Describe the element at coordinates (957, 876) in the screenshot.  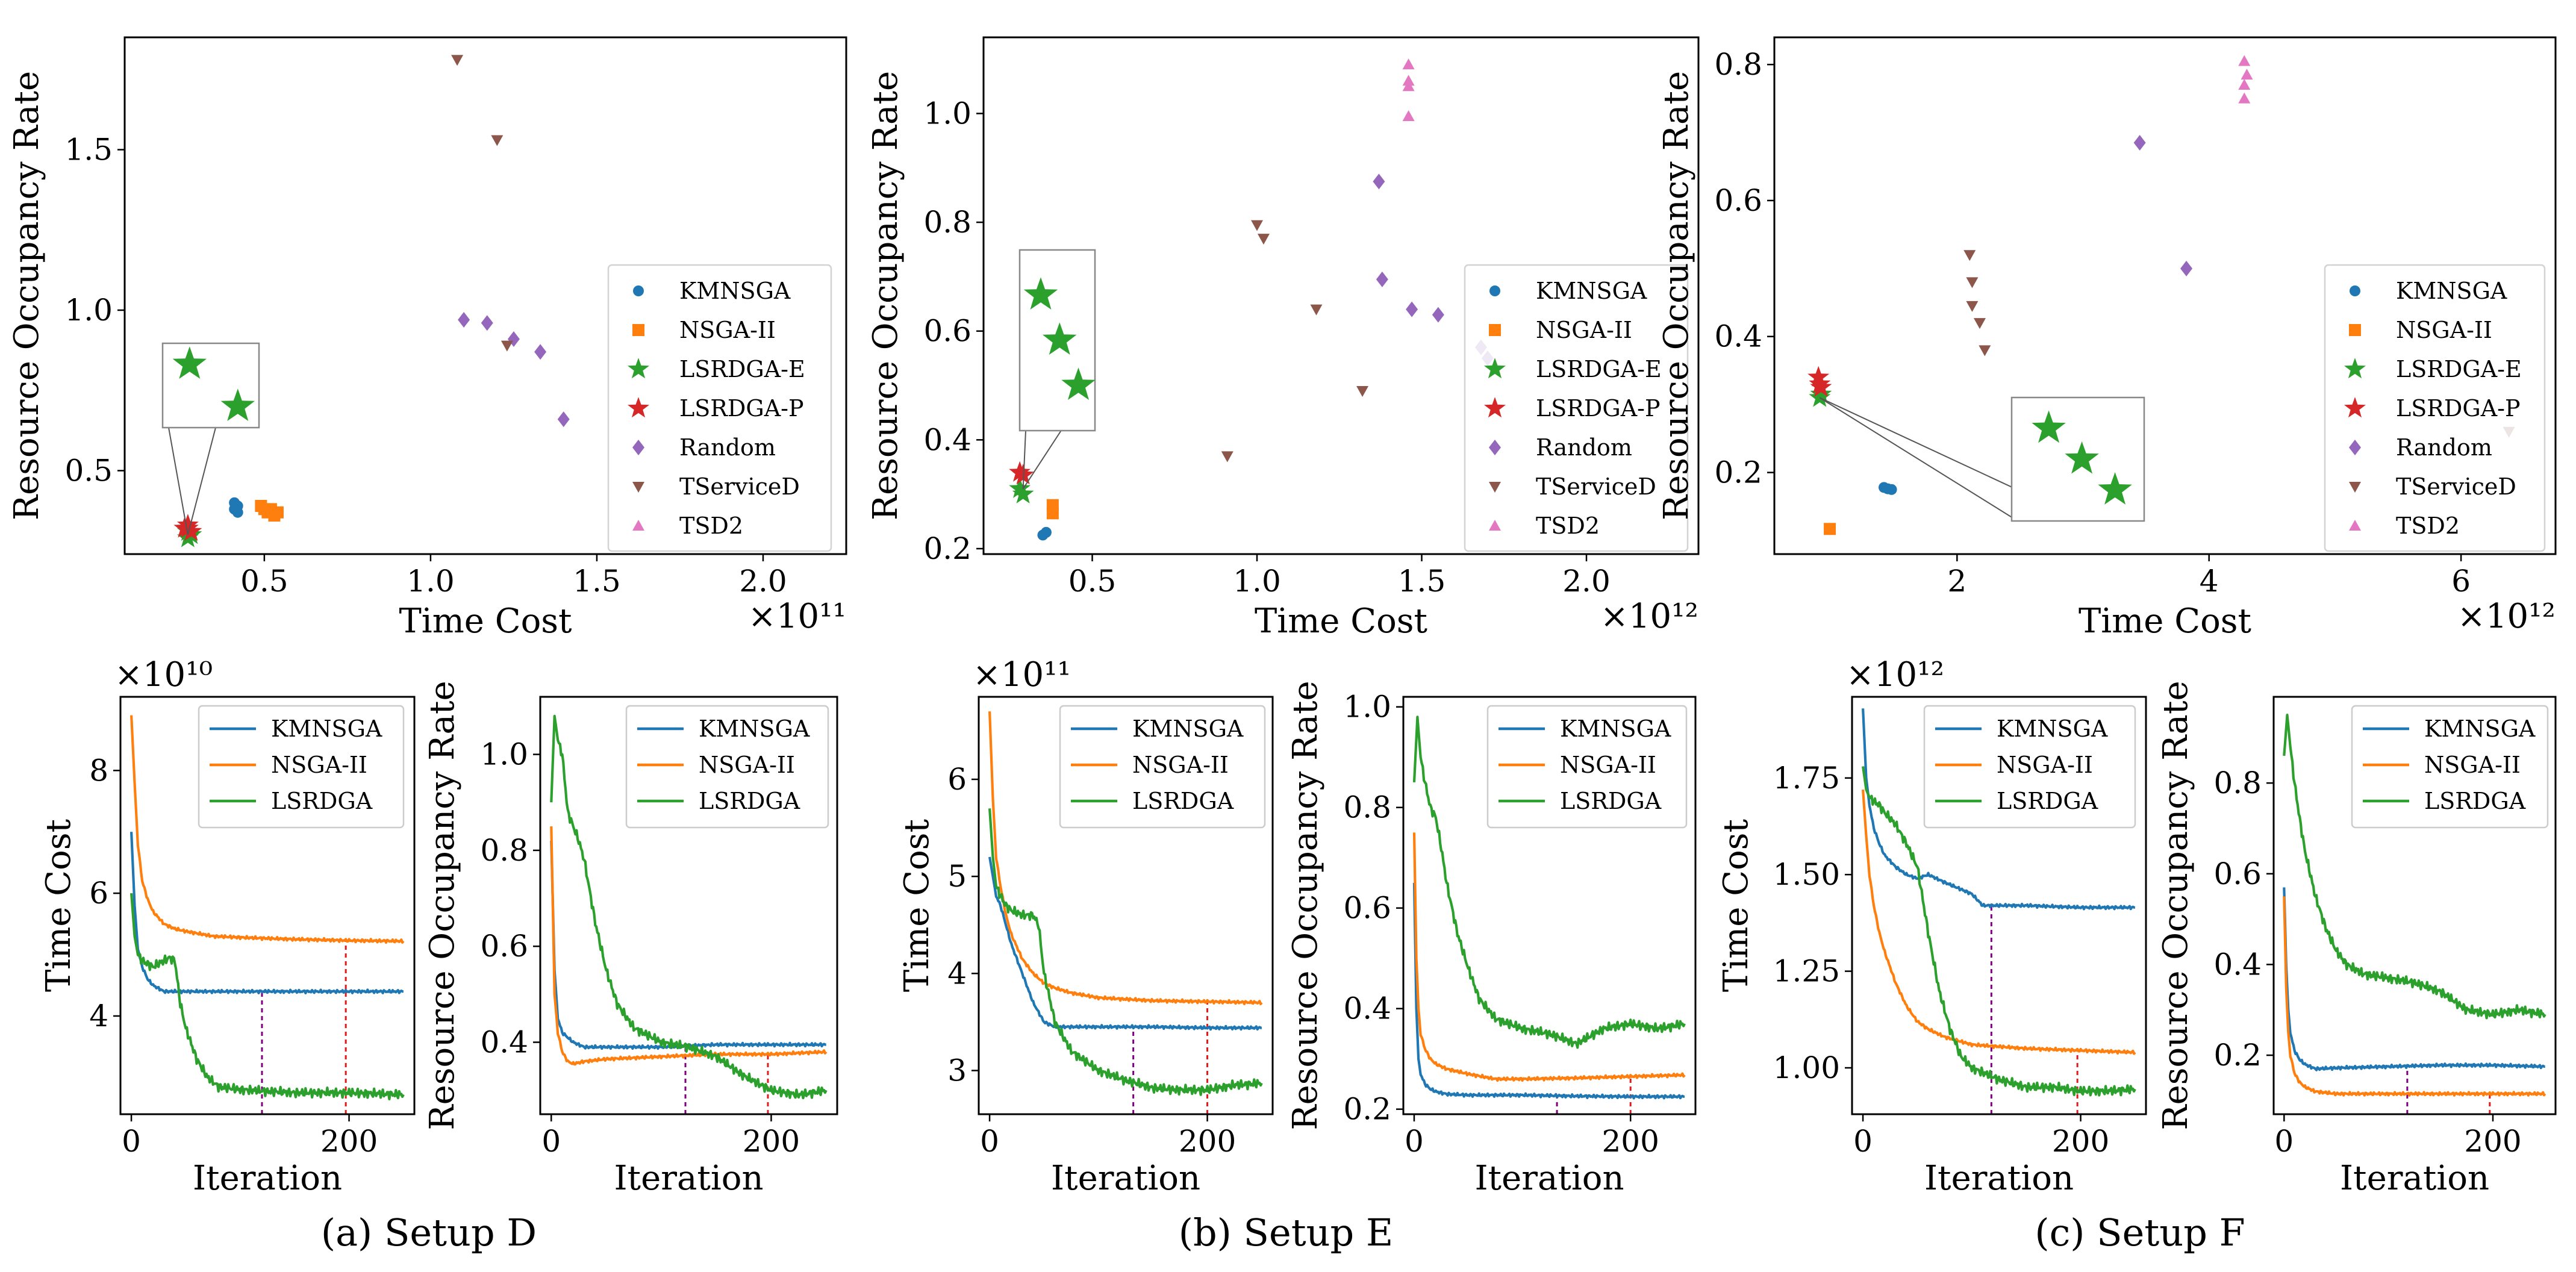
I see `y-tick-label: 5` at that location.